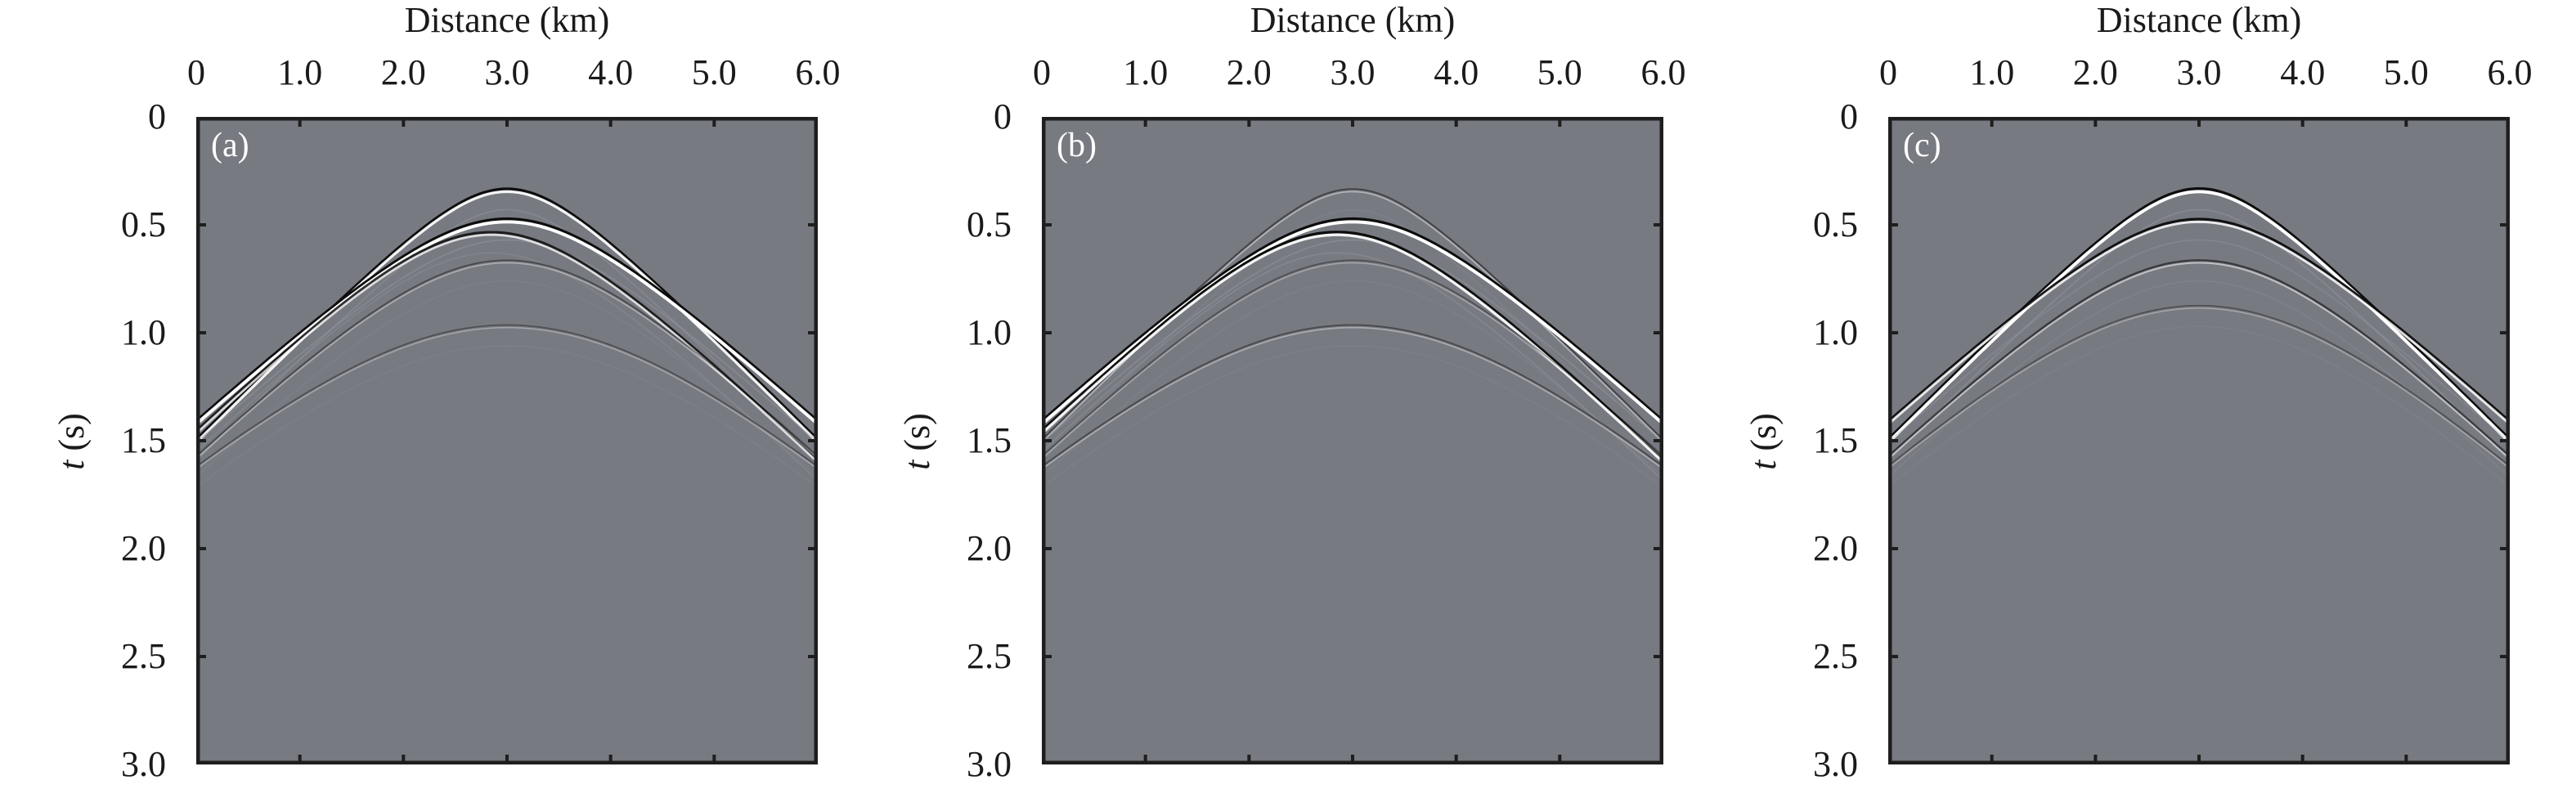 The width and height of the screenshot is (2576, 789). What do you see at coordinates (230, 145) in the screenshot?
I see `panel-label: (a)` at bounding box center [230, 145].